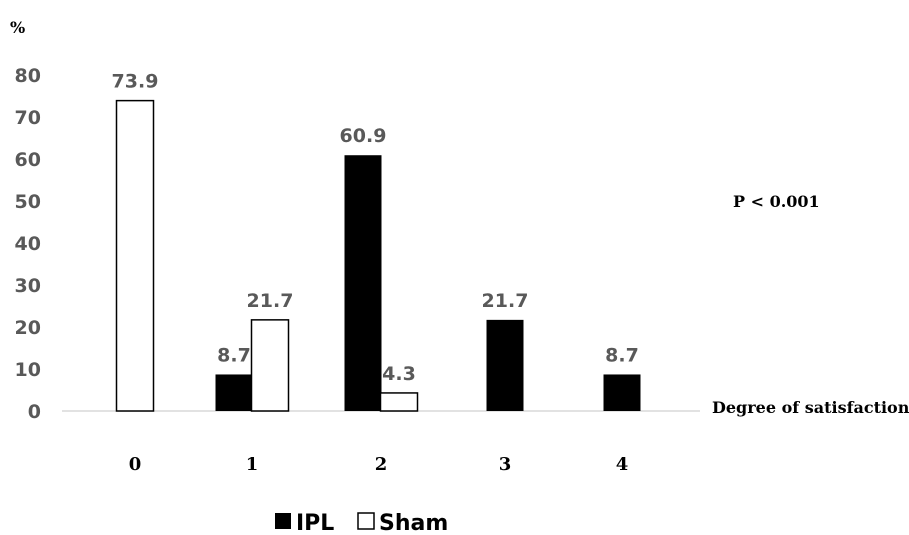 Image resolution: width=909 pixels, height=535 pixels. I want to click on x-tick-label: 4, so click(622, 464).